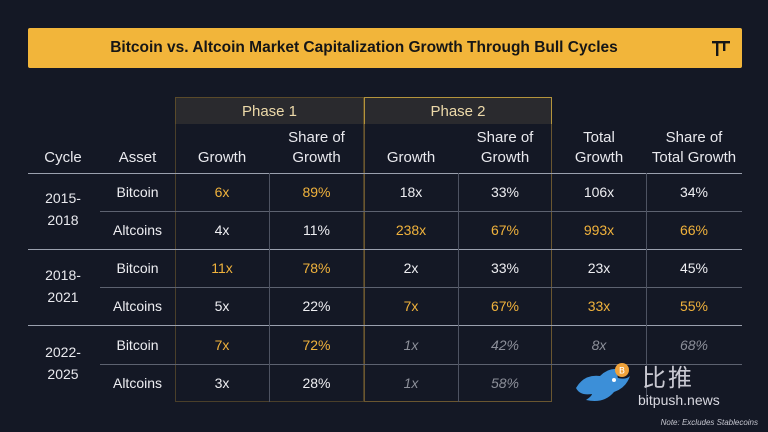 The image size is (768, 432). Describe the element at coordinates (505, 157) in the screenshot. I see `header-p2-share-line2: Growth` at that location.